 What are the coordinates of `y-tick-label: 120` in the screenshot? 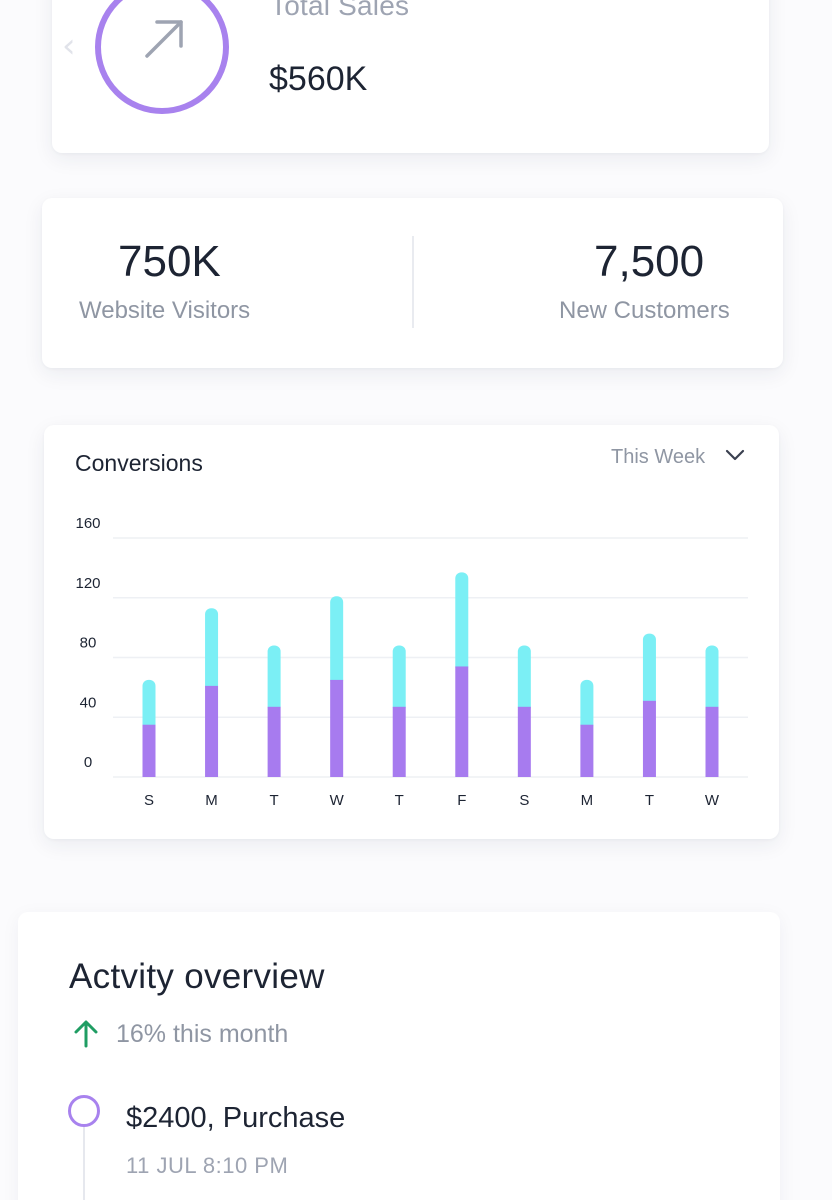 It's located at (87, 583).